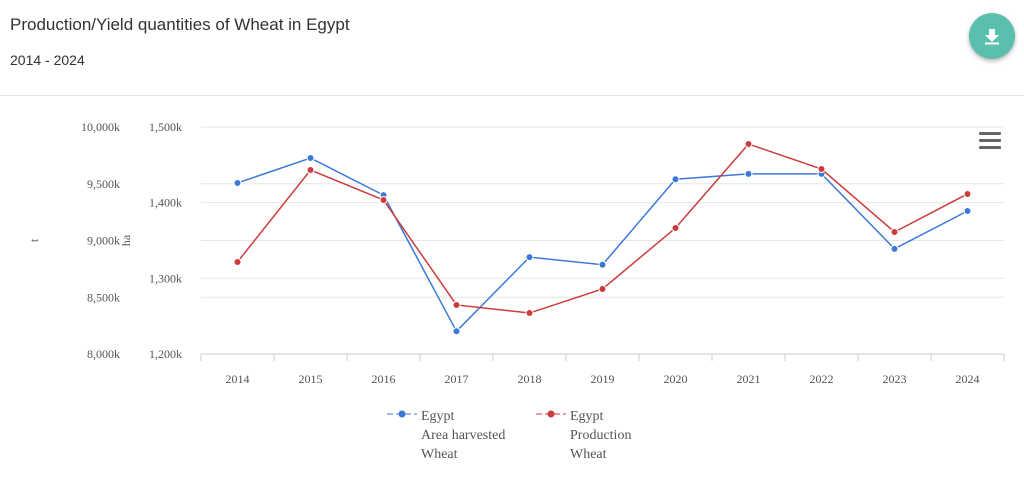 This screenshot has height=490, width=1024. Describe the element at coordinates (990, 141) in the screenshot. I see `hamburger-menu-icon` at that location.